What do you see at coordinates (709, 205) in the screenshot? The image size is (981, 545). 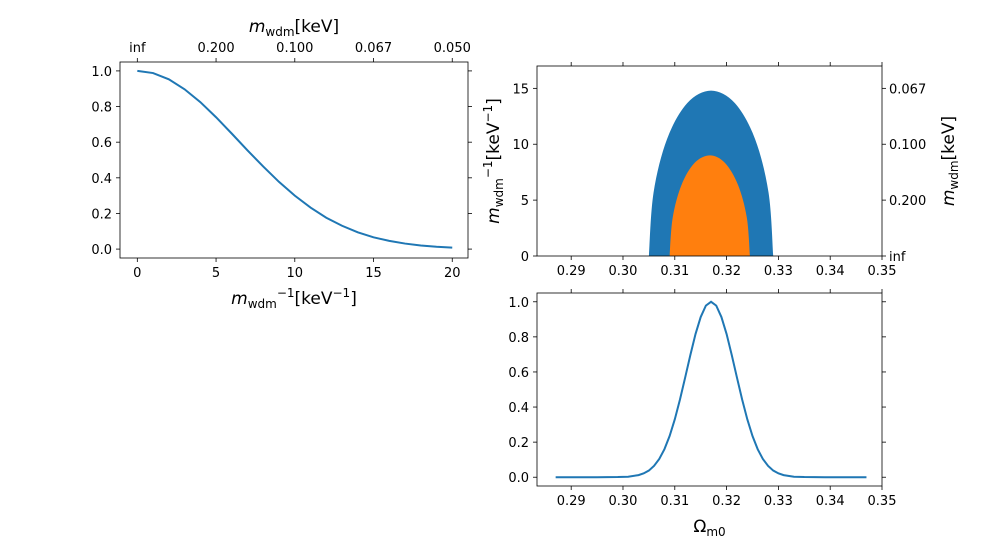 I see `contour-region` at bounding box center [709, 205].